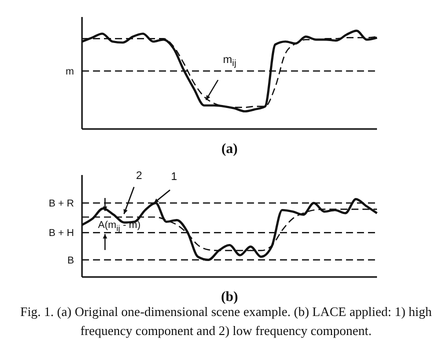 The height and width of the screenshot is (340, 448). Describe the element at coordinates (61, 204) in the screenshot. I see `ref-line-label: B + R` at that location.